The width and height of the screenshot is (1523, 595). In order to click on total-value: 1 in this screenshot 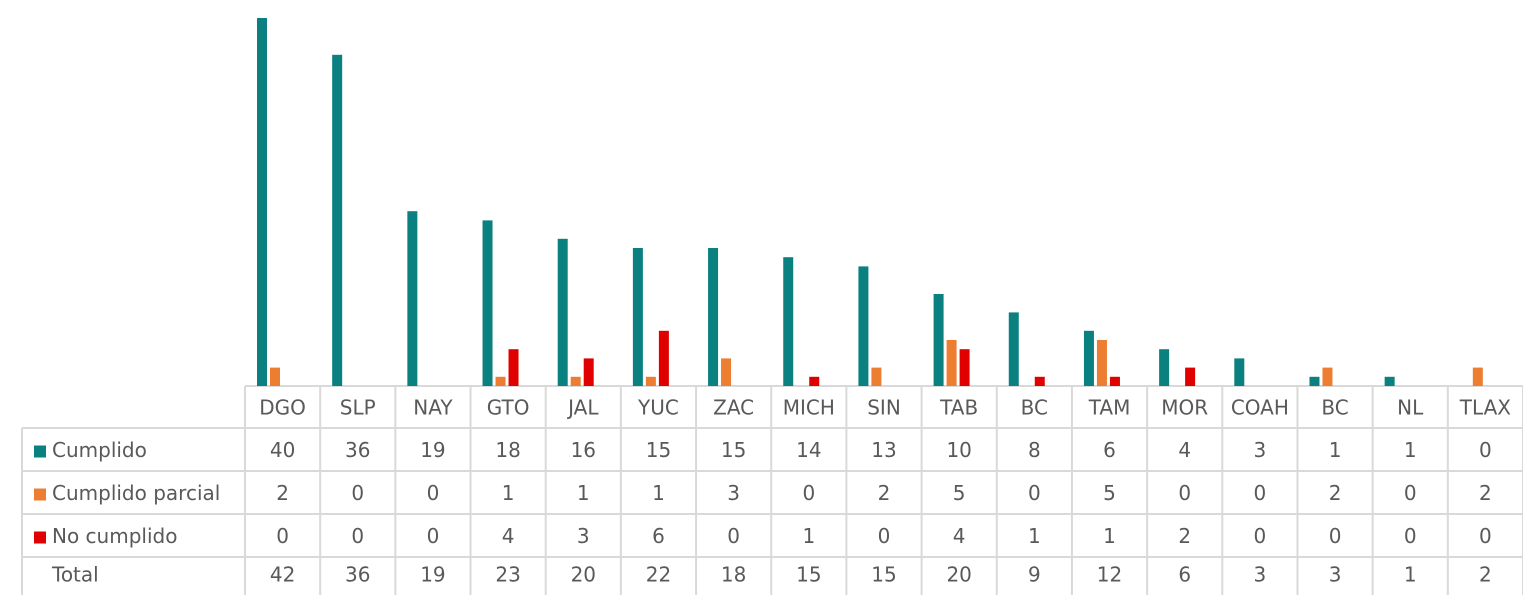, I will do `click(1410, 575)`.